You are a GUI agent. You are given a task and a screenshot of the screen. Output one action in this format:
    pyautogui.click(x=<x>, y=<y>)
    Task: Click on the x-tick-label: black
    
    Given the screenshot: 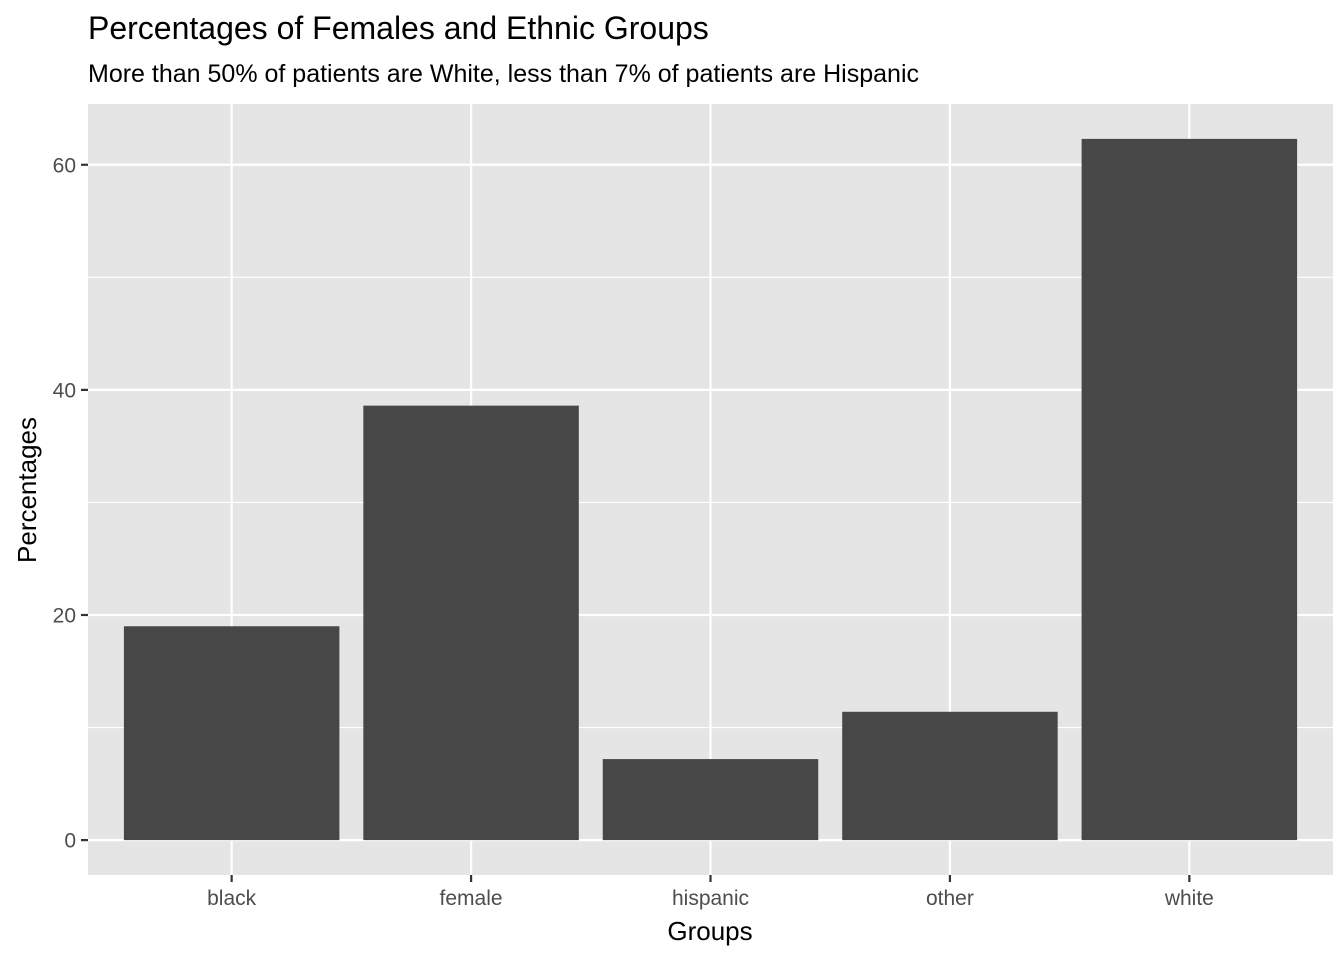 What is the action you would take?
    pyautogui.click(x=232, y=898)
    